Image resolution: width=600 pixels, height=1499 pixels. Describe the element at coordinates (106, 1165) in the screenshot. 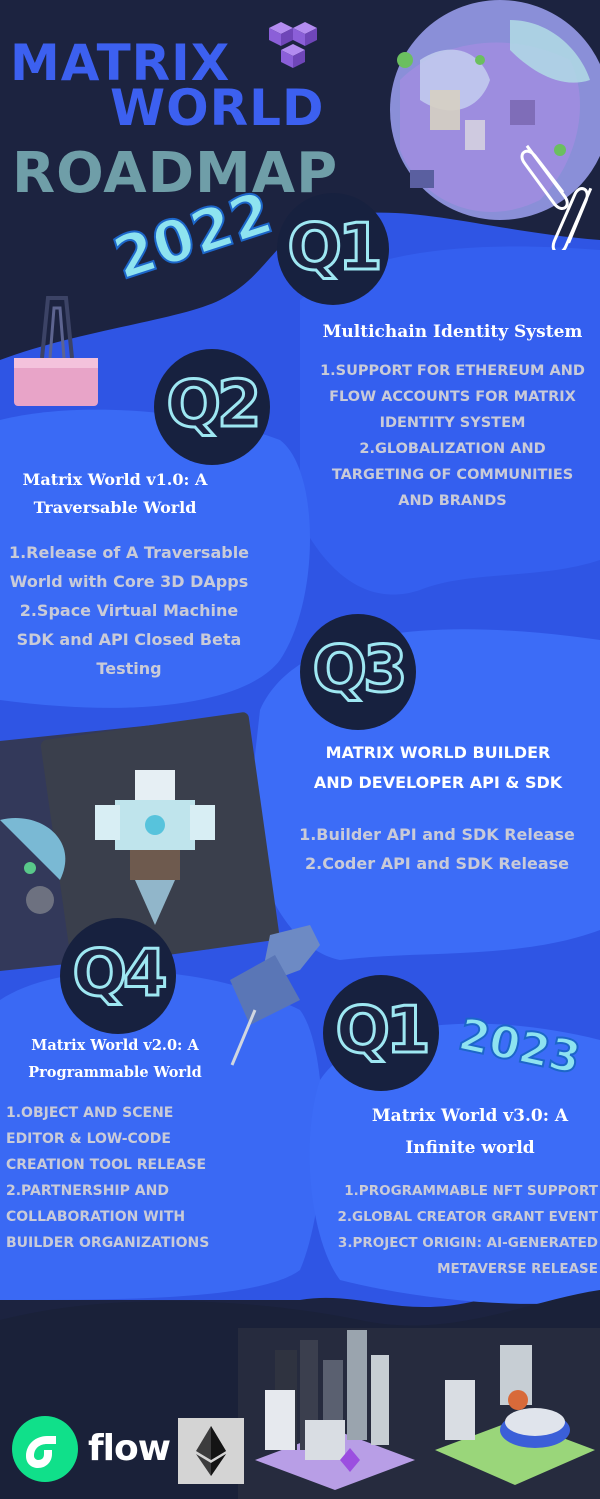

I see `item-line: CREATION TOOL RELEASE` at that location.